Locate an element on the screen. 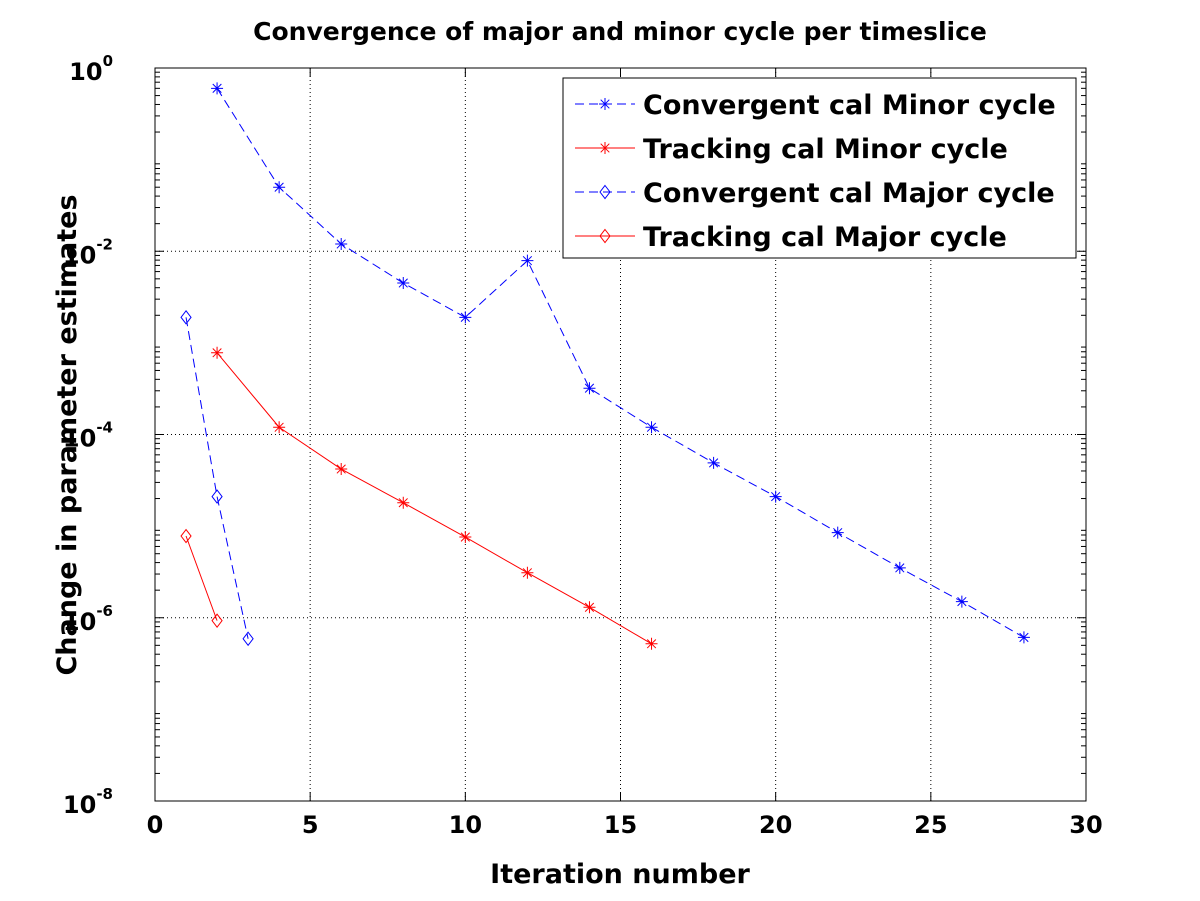 The image size is (1200, 901). x-tick-label: 15 is located at coordinates (620, 825).